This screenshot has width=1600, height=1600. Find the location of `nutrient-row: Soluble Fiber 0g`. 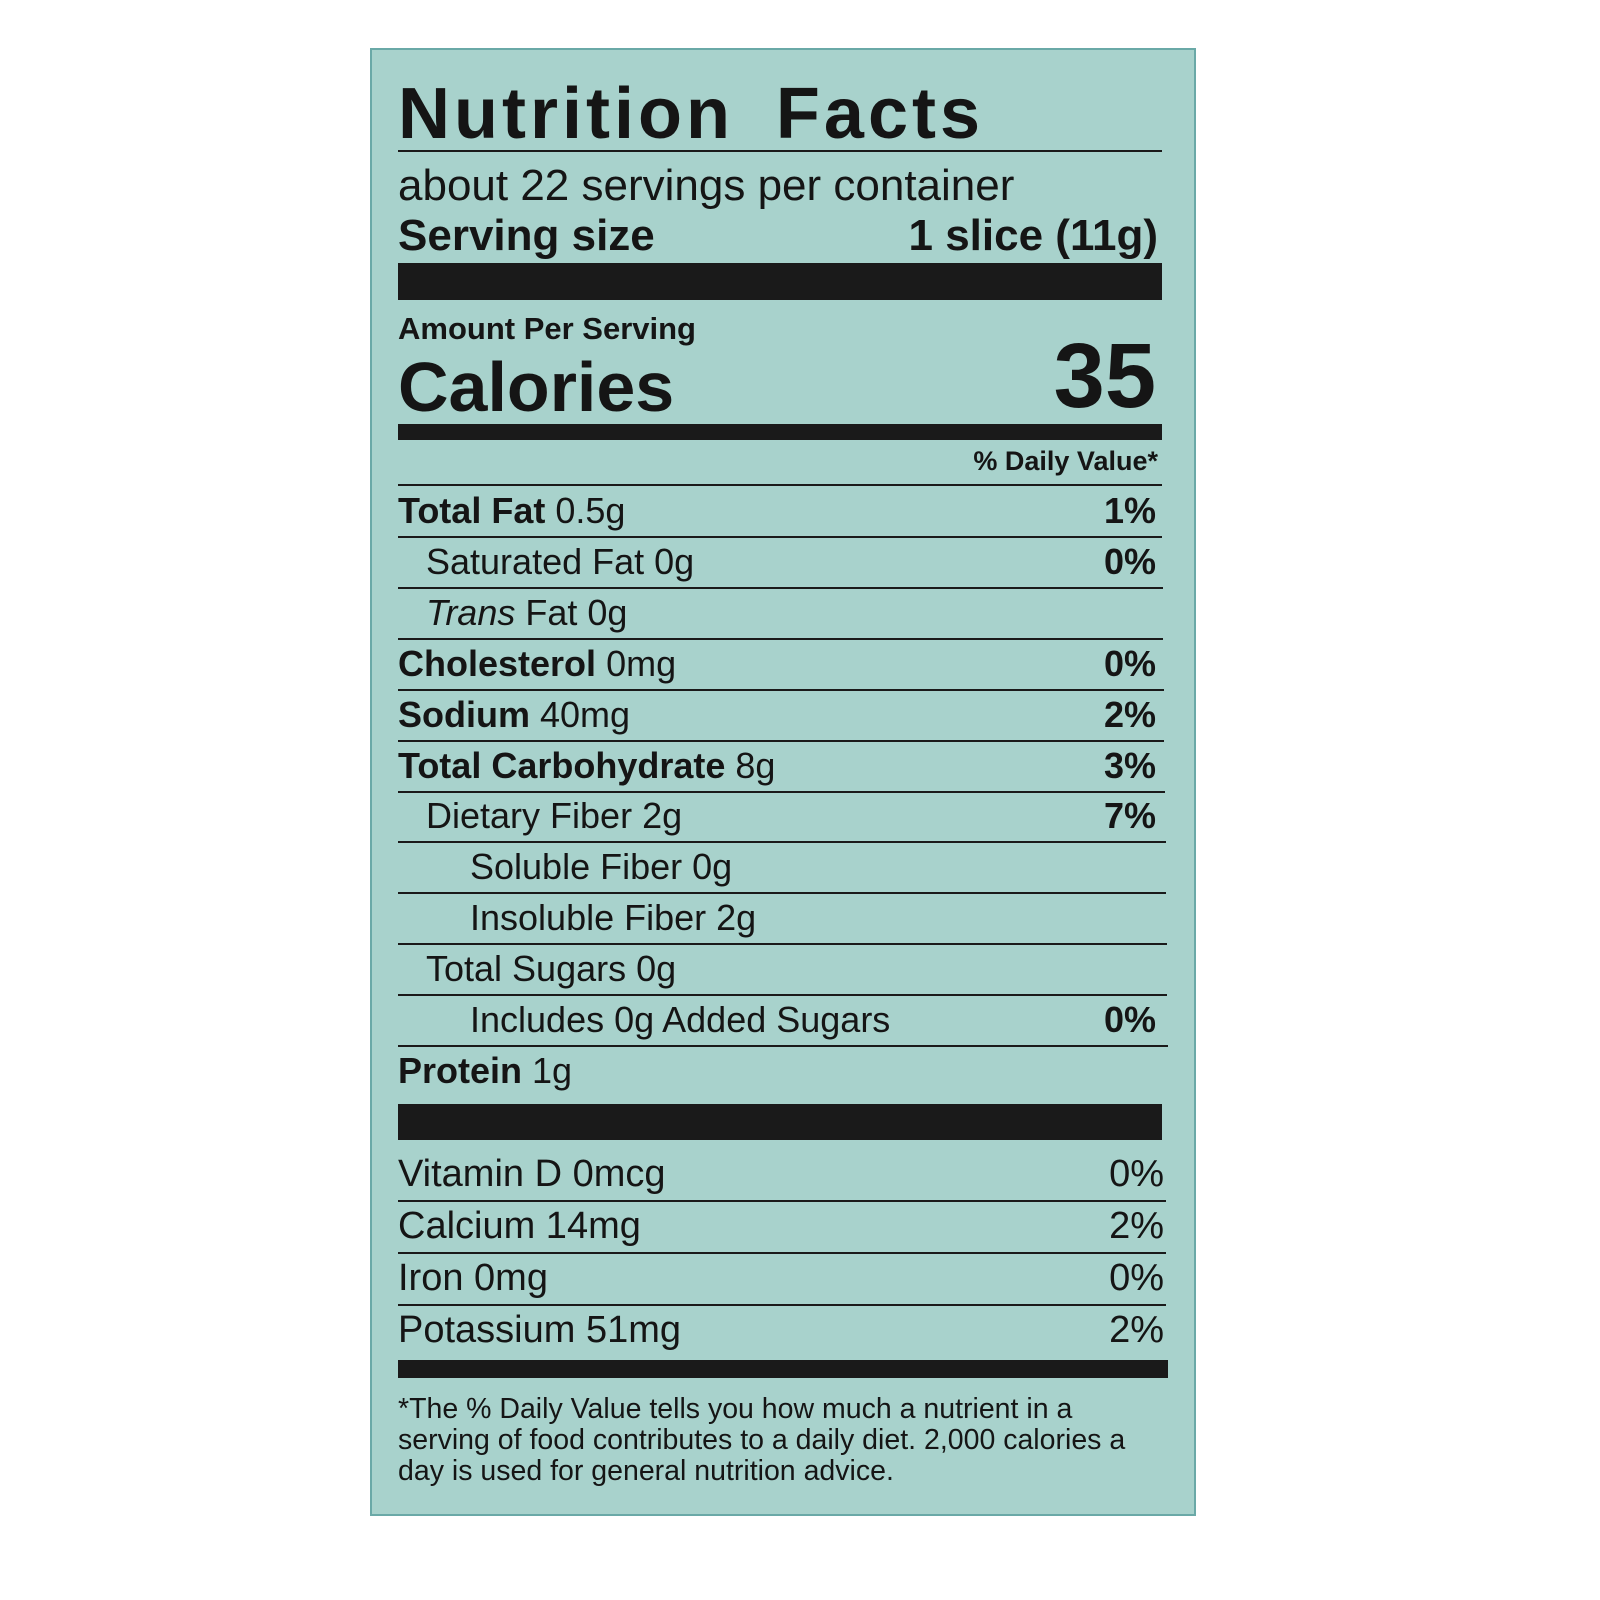

nutrient-row: Soluble Fiber 0g is located at coordinates (601, 867).